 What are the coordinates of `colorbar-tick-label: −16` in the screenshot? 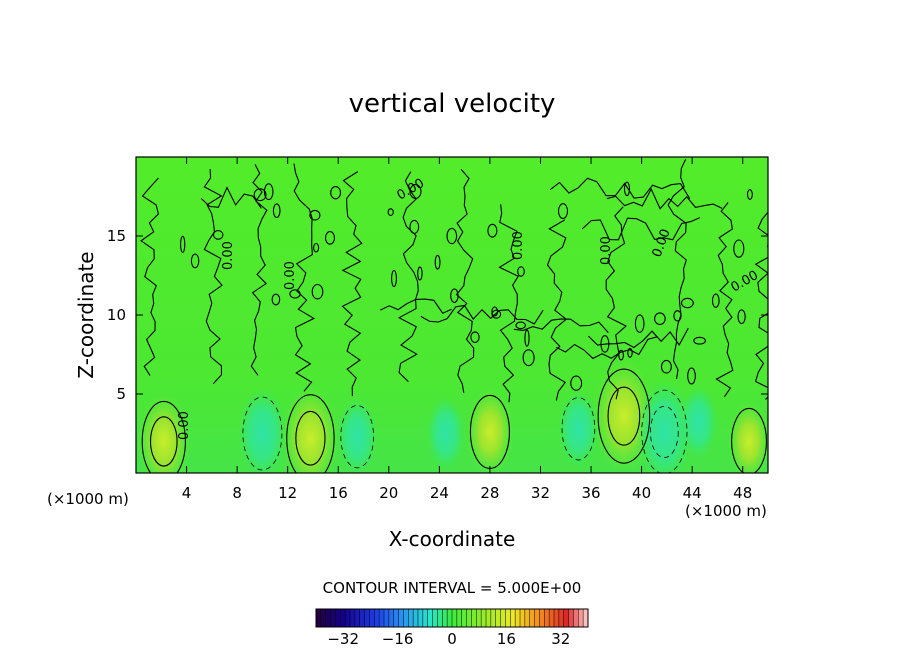 It's located at (398, 639).